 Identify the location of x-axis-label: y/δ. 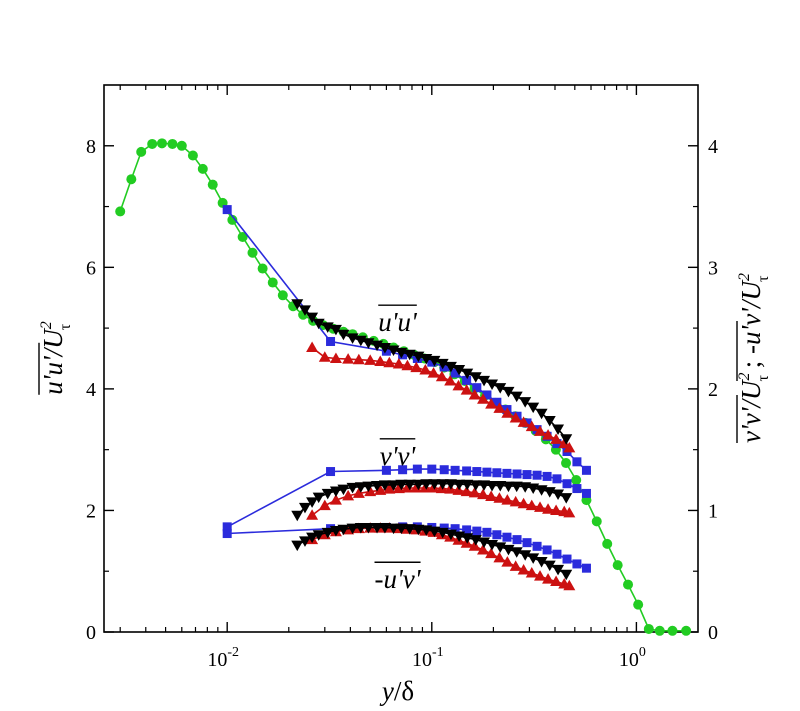
(396, 691).